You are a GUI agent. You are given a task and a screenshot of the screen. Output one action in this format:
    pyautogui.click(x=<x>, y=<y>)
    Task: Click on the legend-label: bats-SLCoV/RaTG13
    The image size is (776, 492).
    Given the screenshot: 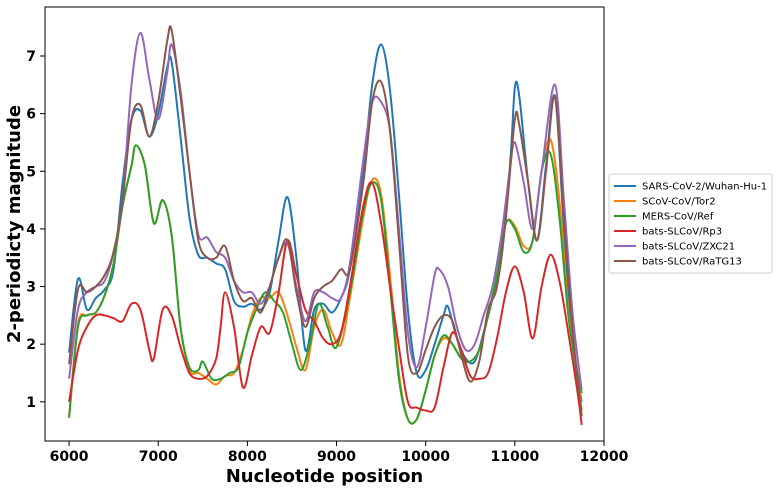 What is the action you would take?
    pyautogui.click(x=692, y=262)
    